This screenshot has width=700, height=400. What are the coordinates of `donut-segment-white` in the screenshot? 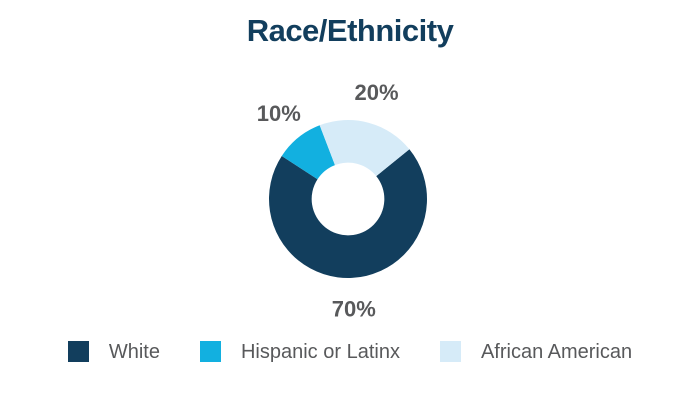 It's located at (348, 214).